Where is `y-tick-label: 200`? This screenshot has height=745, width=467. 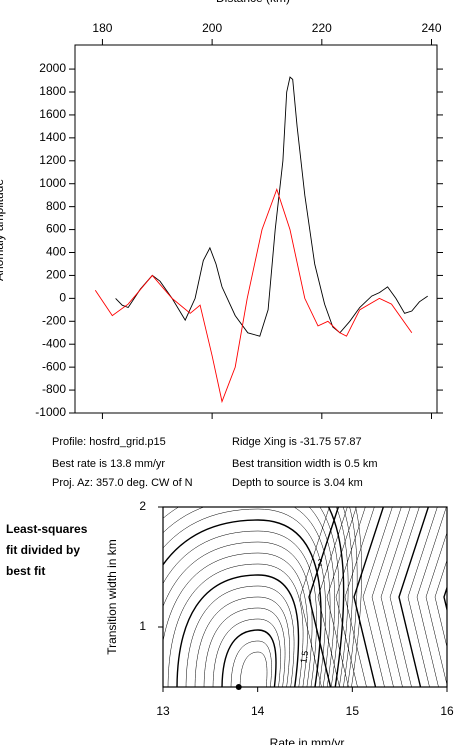 y-tick-label: 200 is located at coordinates (56, 275).